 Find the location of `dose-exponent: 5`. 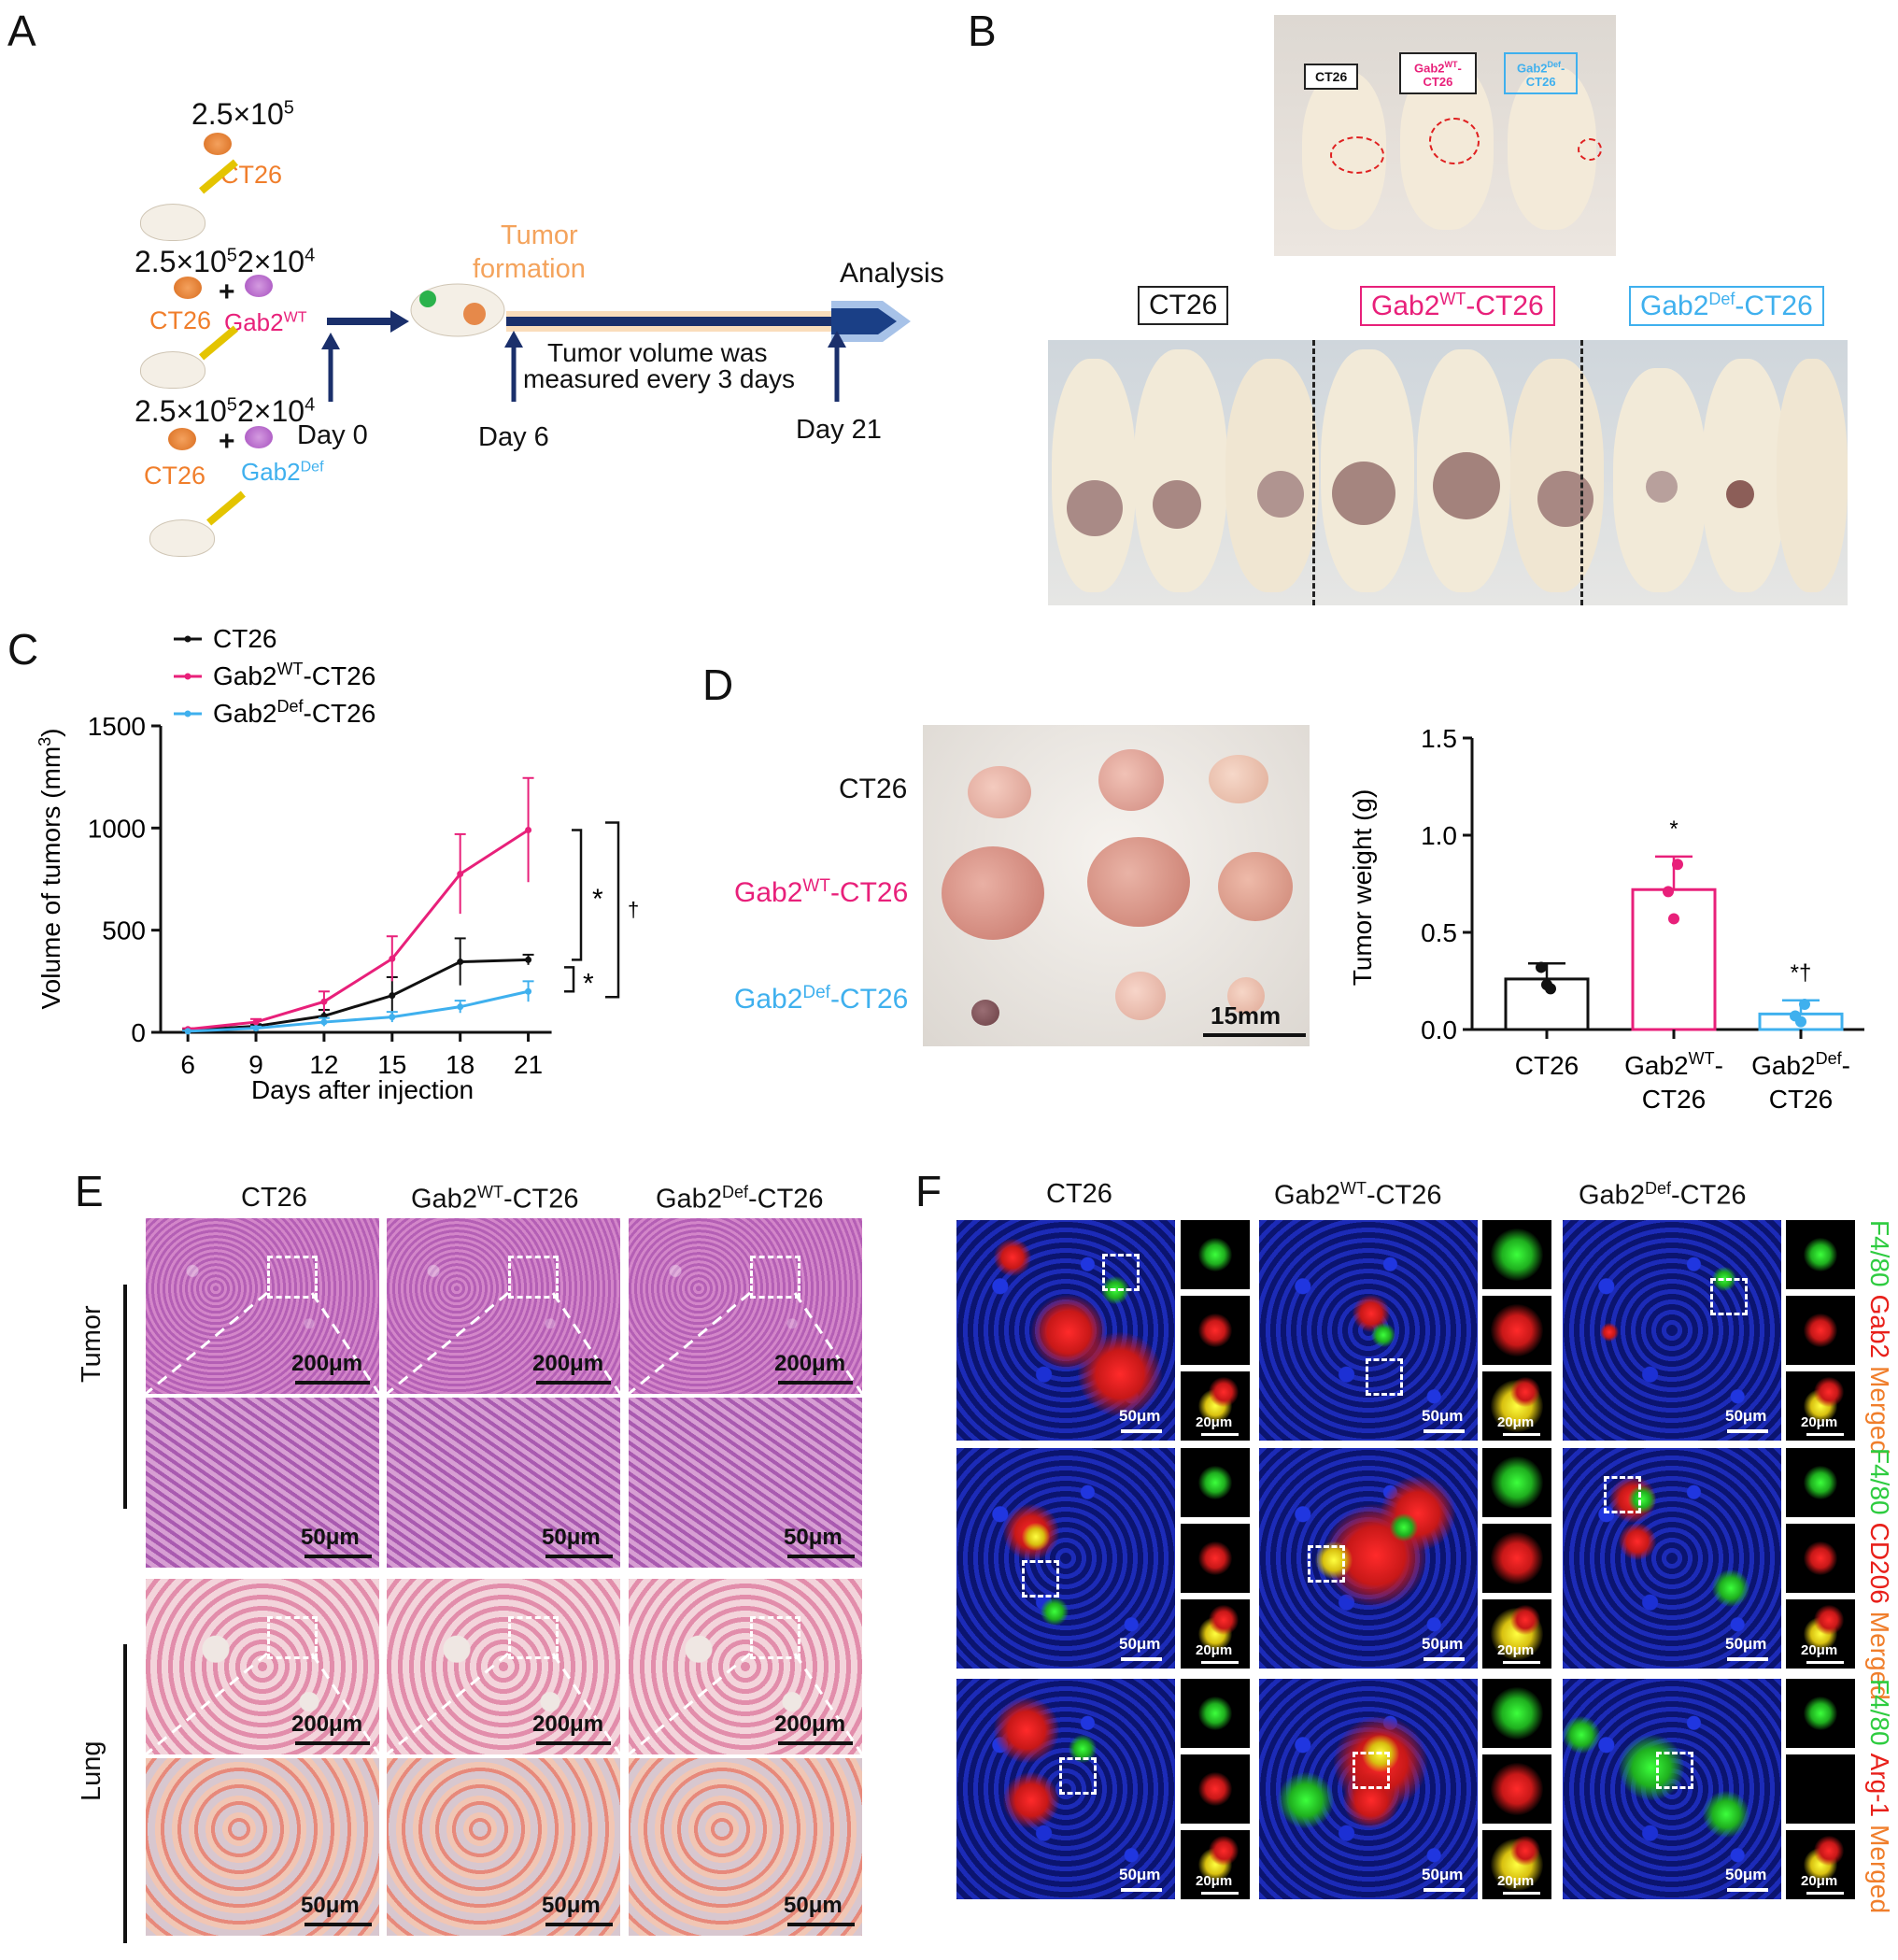

dose-exponent: 5 is located at coordinates (288, 108).